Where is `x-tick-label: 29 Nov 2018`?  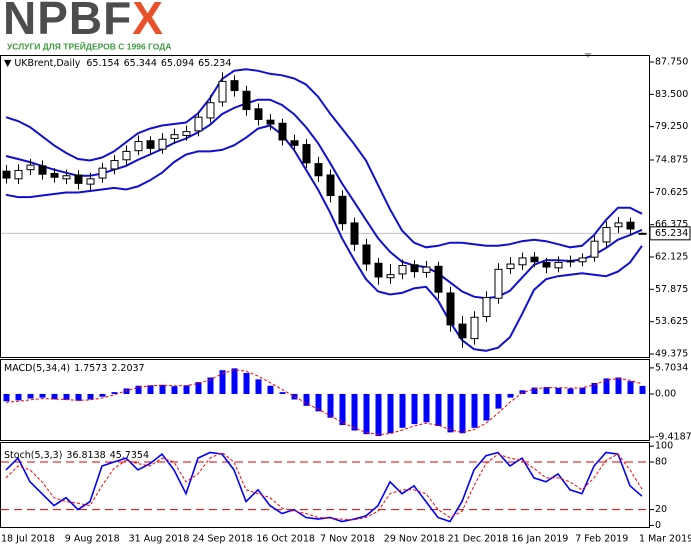 x-tick-label: 29 Nov 2018 is located at coordinates (414, 539).